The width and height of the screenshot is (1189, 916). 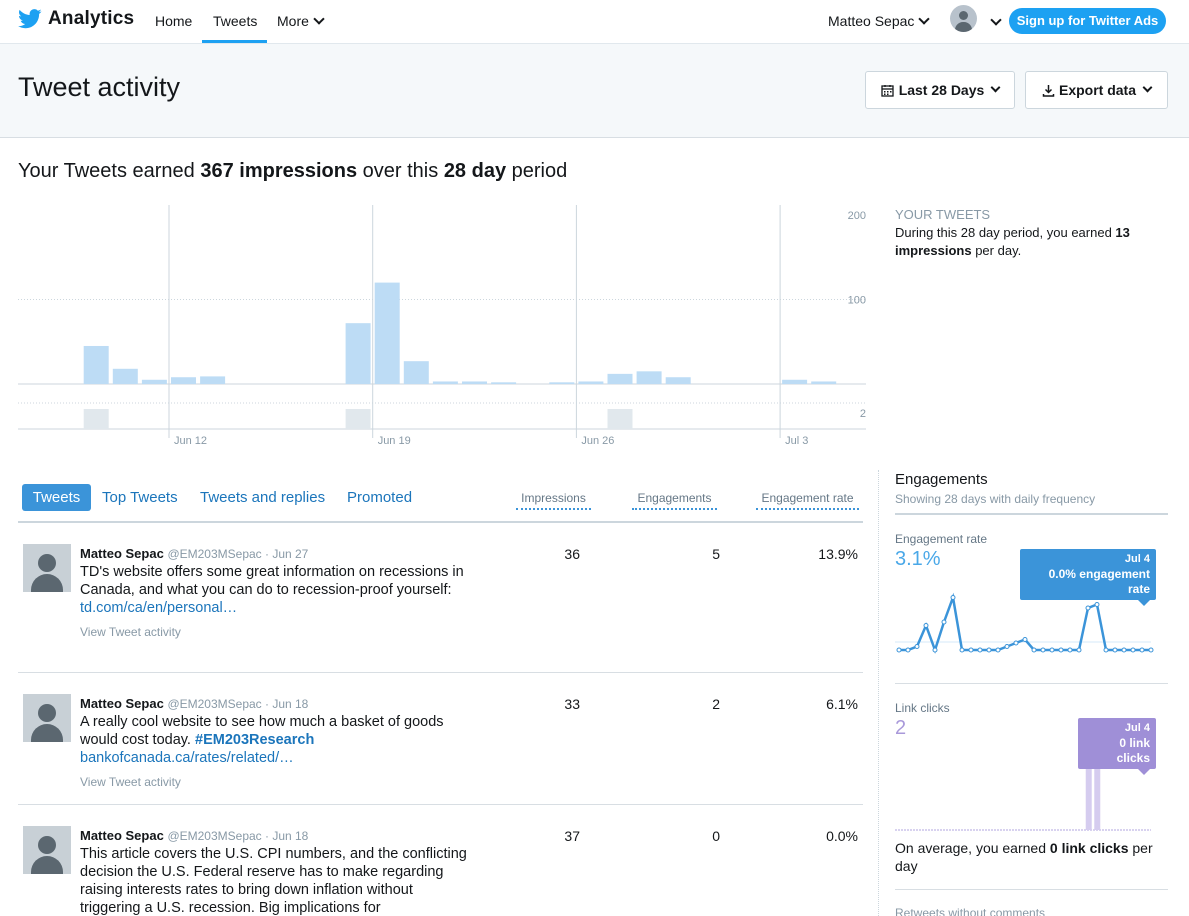 I want to click on tweets-bar, so click(x=620, y=419).